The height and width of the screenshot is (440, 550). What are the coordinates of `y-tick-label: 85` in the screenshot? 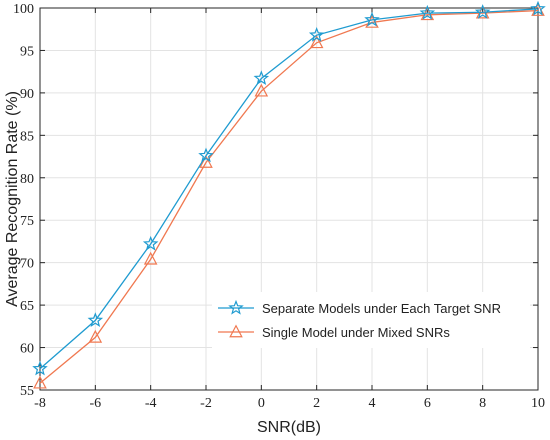 It's located at (27, 136).